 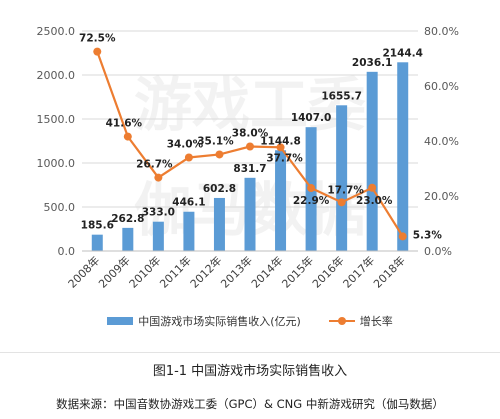 I want to click on legend-item-growth: 增长率, so click(x=360, y=321).